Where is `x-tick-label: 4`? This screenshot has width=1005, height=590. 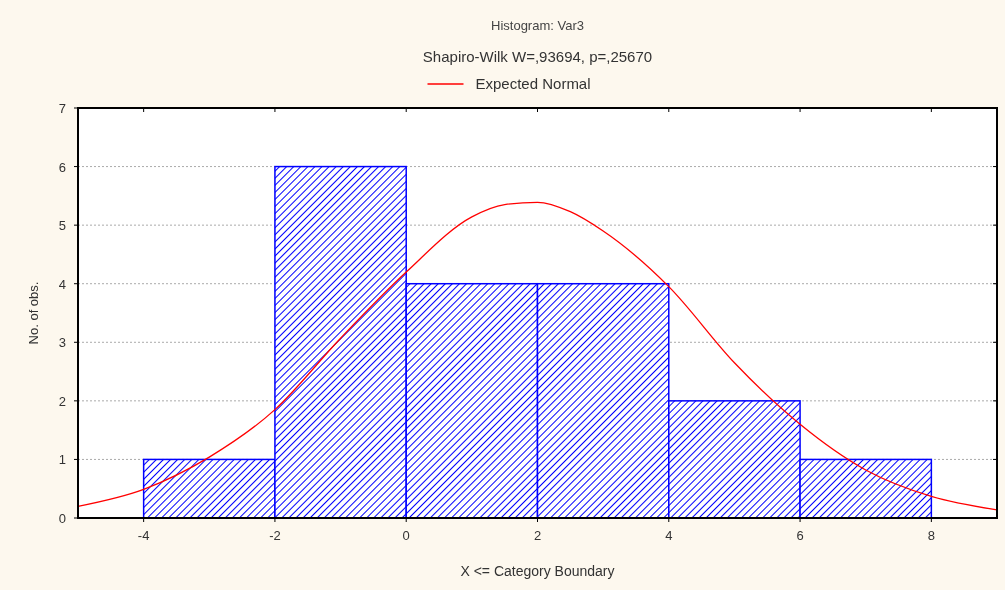 x-tick-label: 4 is located at coordinates (669, 535).